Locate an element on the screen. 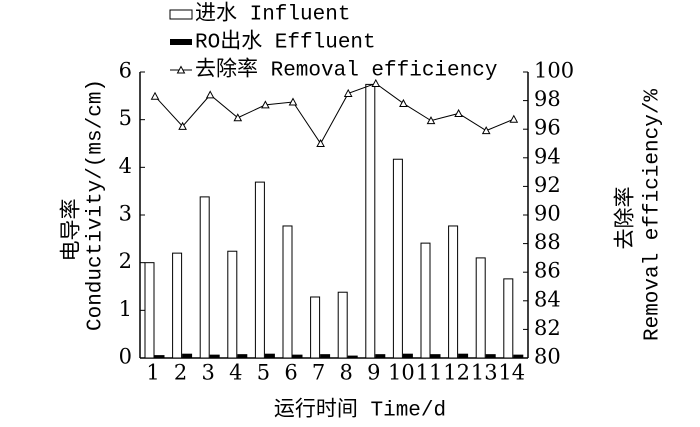 This screenshot has width=700, height=427. x-tick-label: 4 is located at coordinates (235, 373).